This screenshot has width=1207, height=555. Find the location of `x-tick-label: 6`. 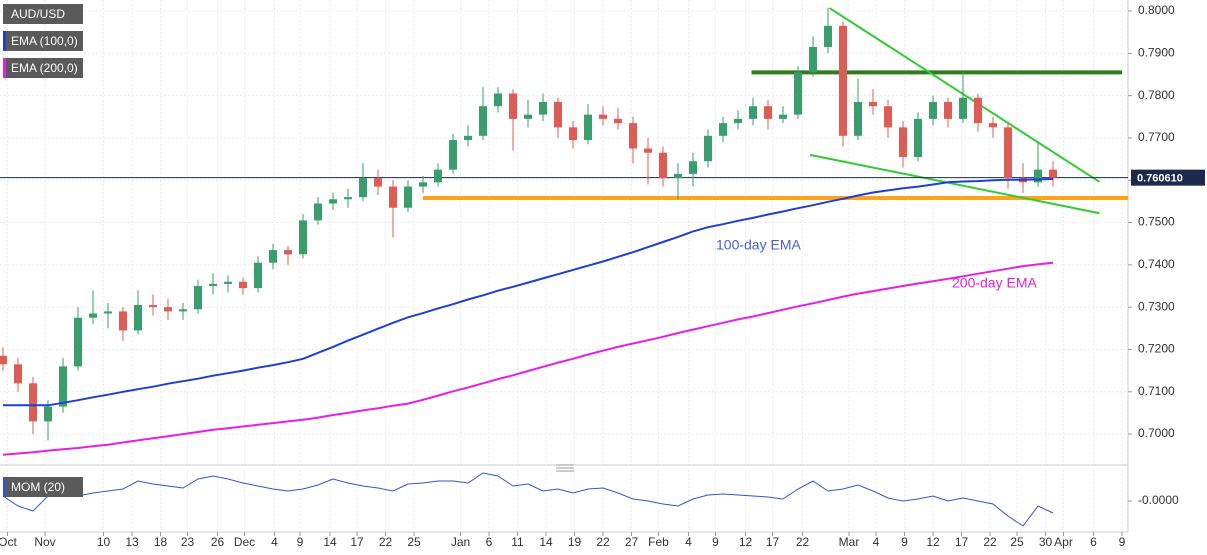

x-tick-label: 6 is located at coordinates (1093, 542).